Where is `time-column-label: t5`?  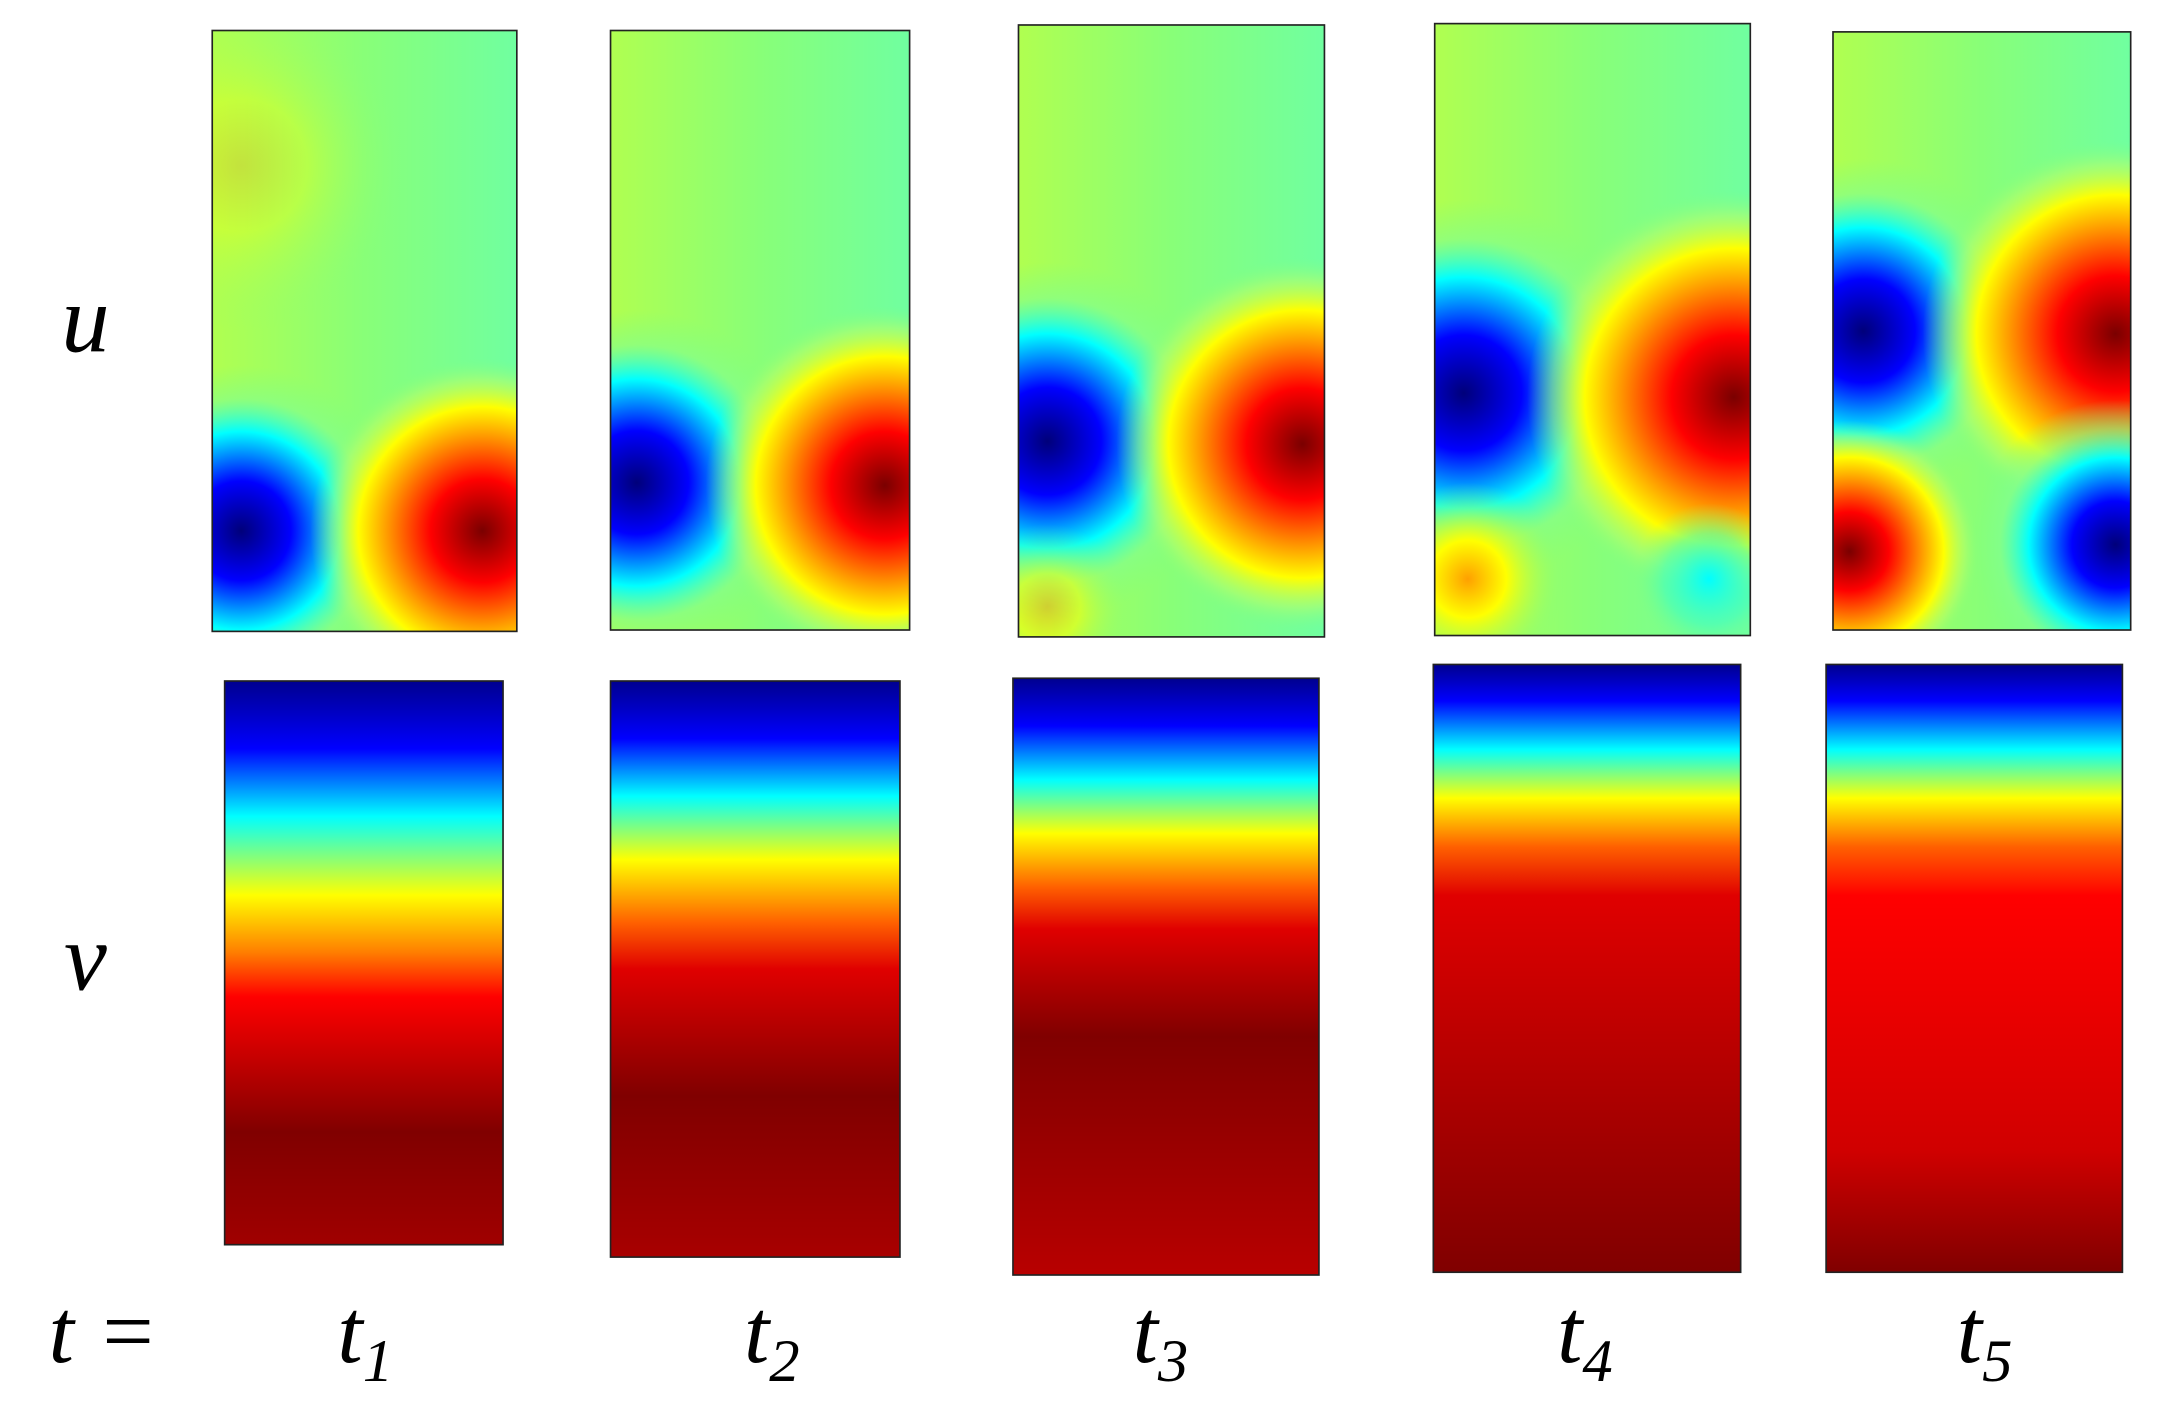 time-column-label: t5 is located at coordinates (1985, 1338).